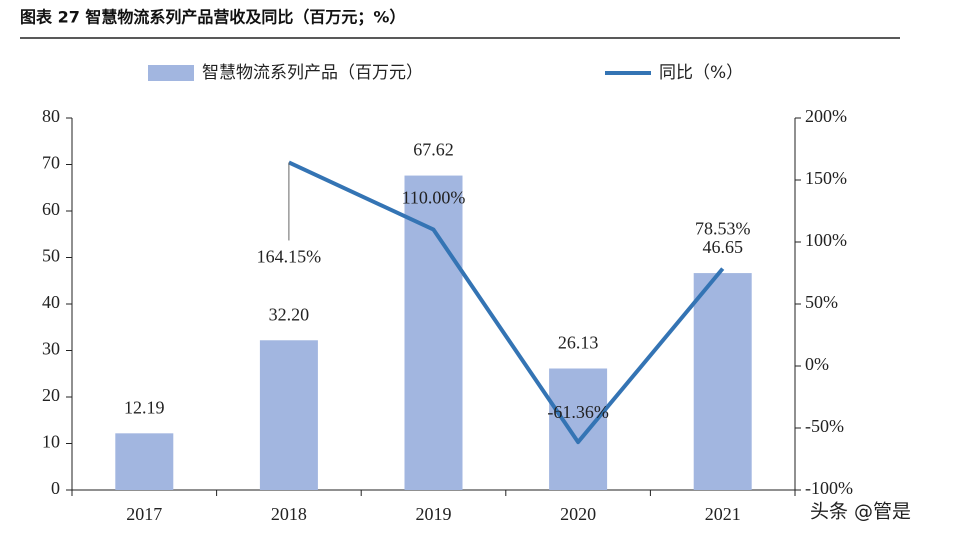 Image resolution: width=955 pixels, height=538 pixels. Describe the element at coordinates (578, 343) in the screenshot. I see `bar-value-label: 26.13` at that location.